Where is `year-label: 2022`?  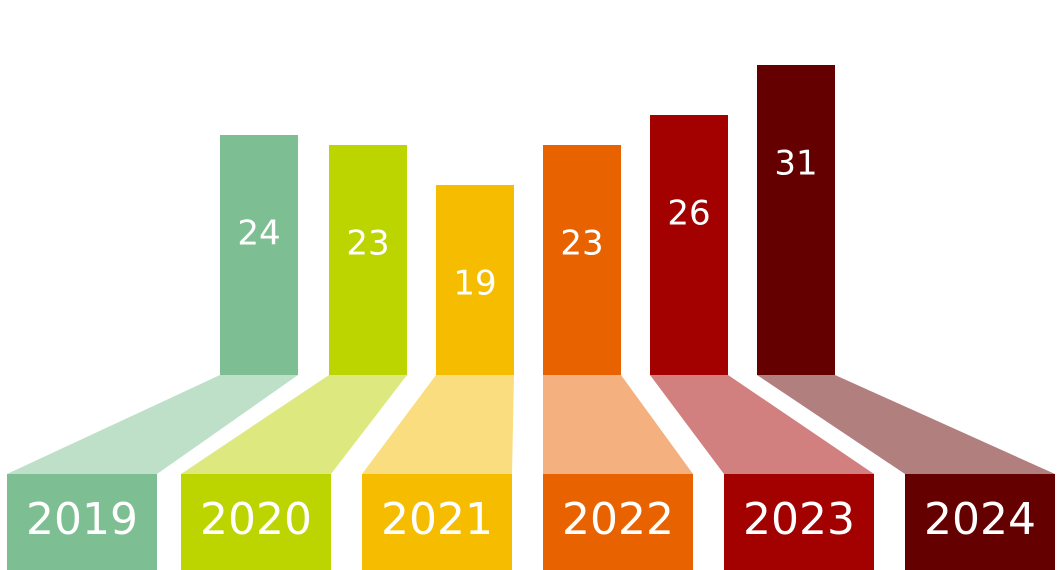 year-label: 2022 is located at coordinates (618, 519).